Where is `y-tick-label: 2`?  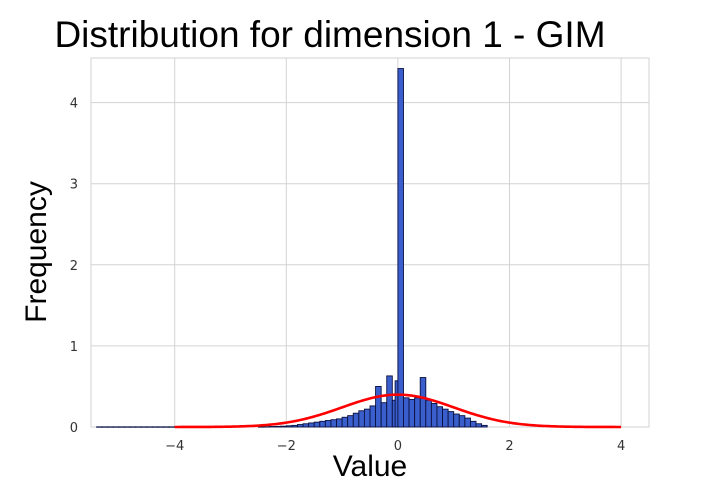
y-tick-label: 2 is located at coordinates (74, 266).